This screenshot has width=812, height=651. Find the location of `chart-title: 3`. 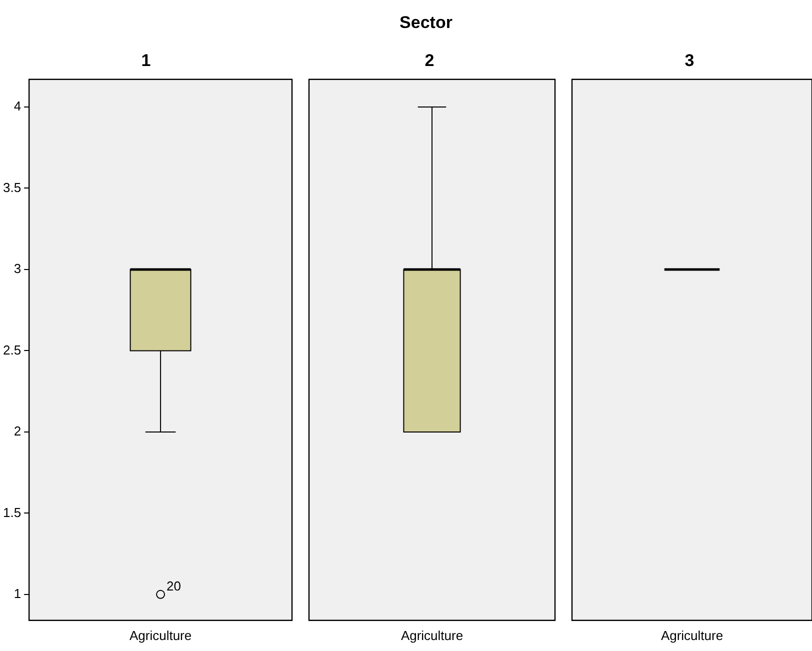

chart-title: 3 is located at coordinates (689, 60).